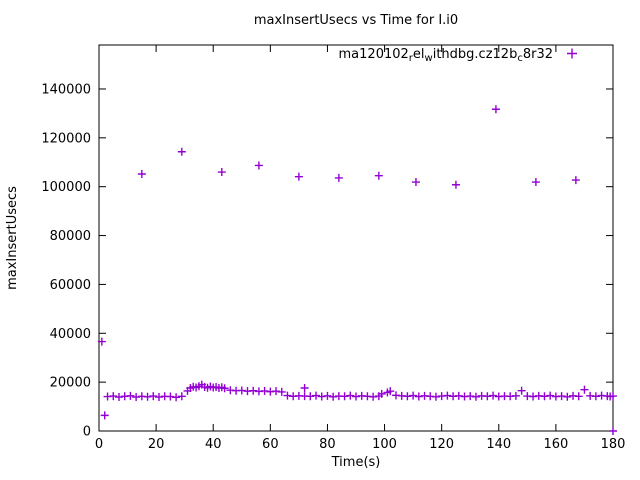 The height and width of the screenshot is (480, 640). Describe the element at coordinates (66, 187) in the screenshot. I see `y-tick-label: 100000` at that location.